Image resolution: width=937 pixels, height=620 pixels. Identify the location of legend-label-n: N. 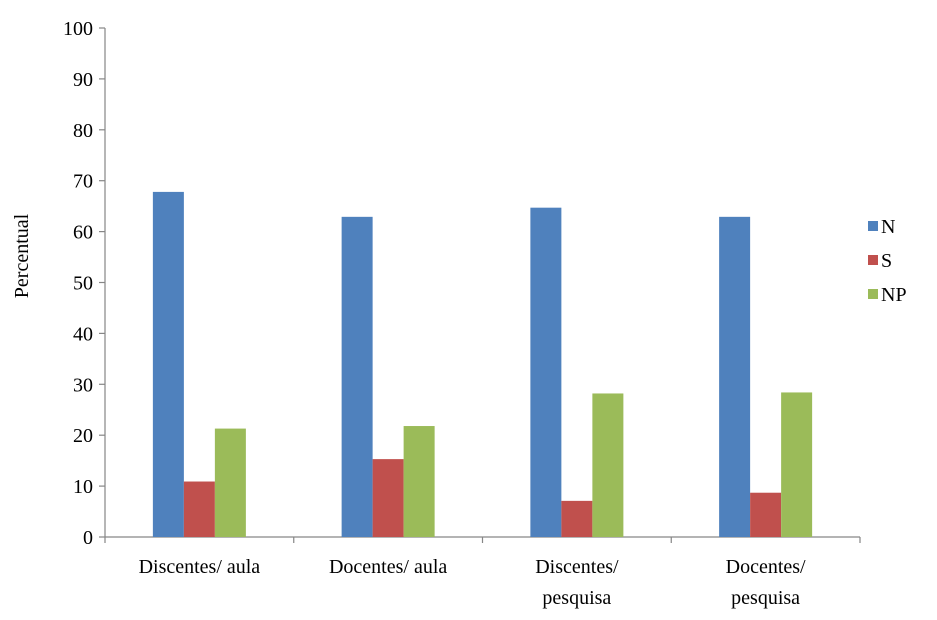
(888, 227).